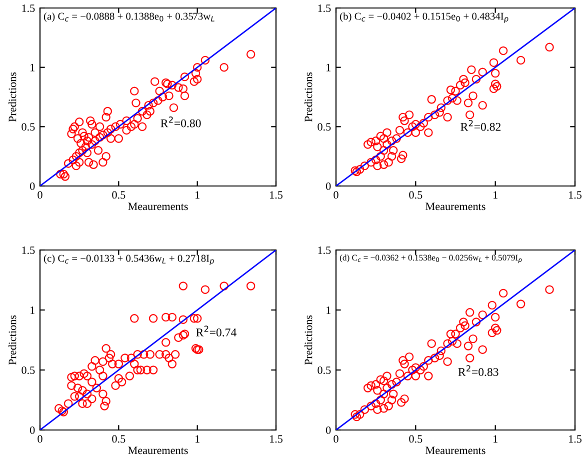 Image resolution: width=585 pixels, height=463 pixels. What do you see at coordinates (478, 370) in the screenshot?
I see `annotation: R$^{2}$=0.83` at bounding box center [478, 370].